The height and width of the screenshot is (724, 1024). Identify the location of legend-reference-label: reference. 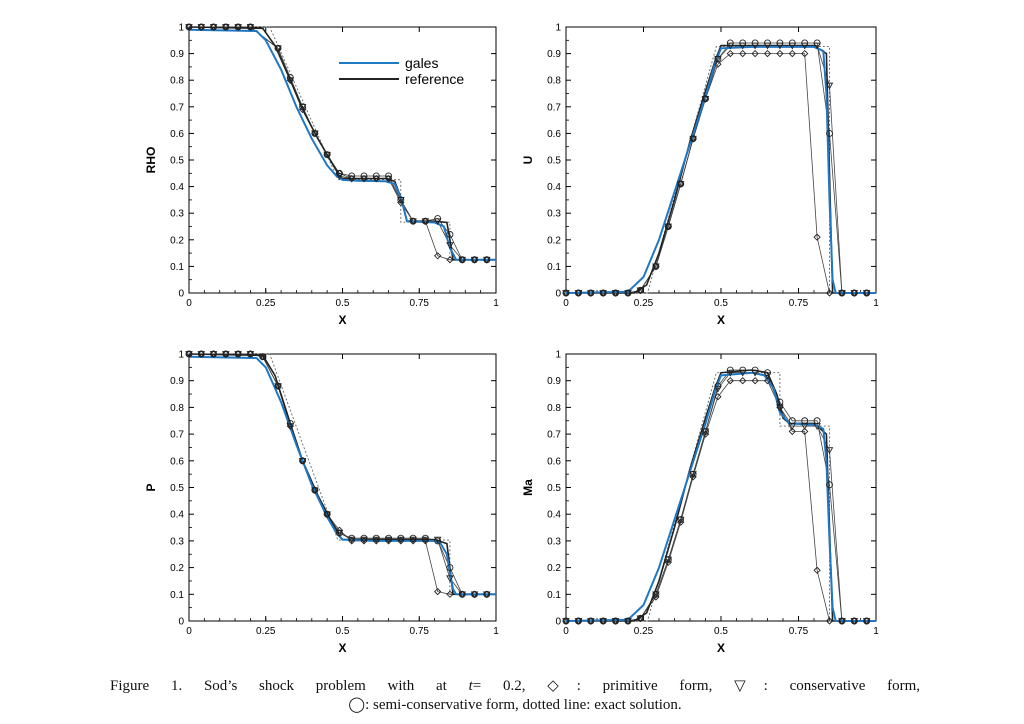
(434, 79).